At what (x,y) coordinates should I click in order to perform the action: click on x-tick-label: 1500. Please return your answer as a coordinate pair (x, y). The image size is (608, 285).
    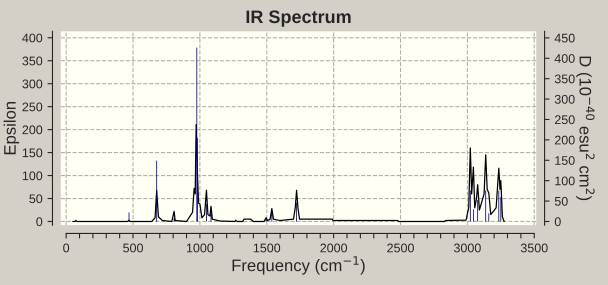
    Looking at the image, I should click on (267, 248).